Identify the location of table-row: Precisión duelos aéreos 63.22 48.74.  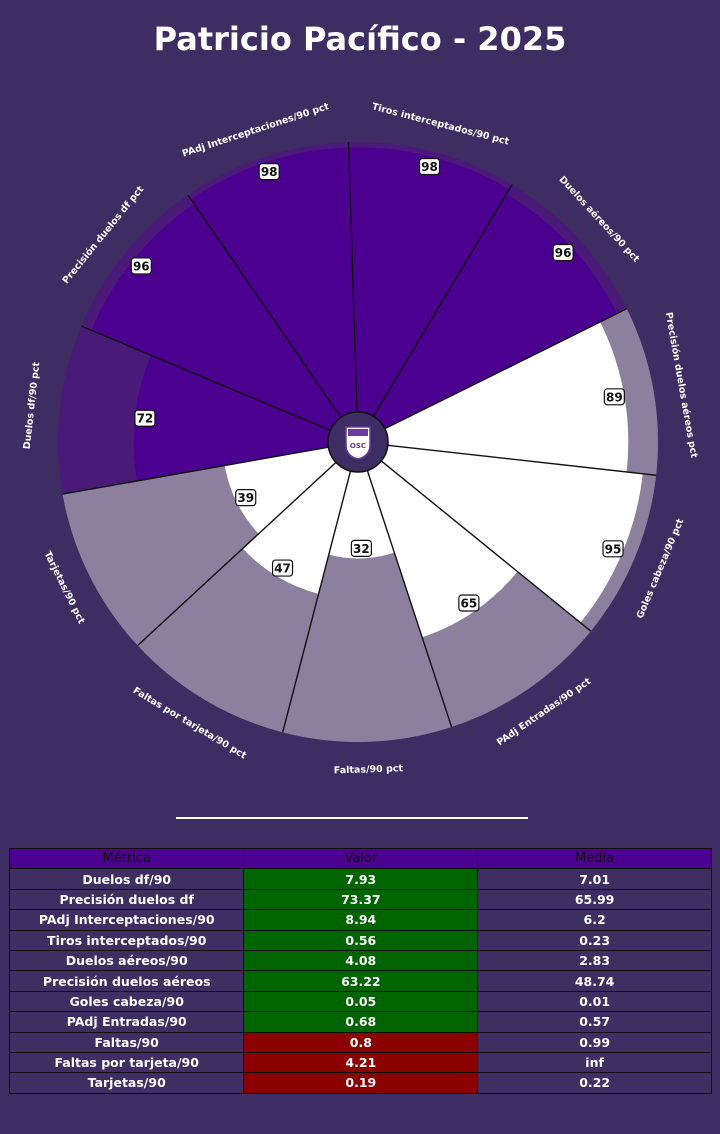
(360, 981).